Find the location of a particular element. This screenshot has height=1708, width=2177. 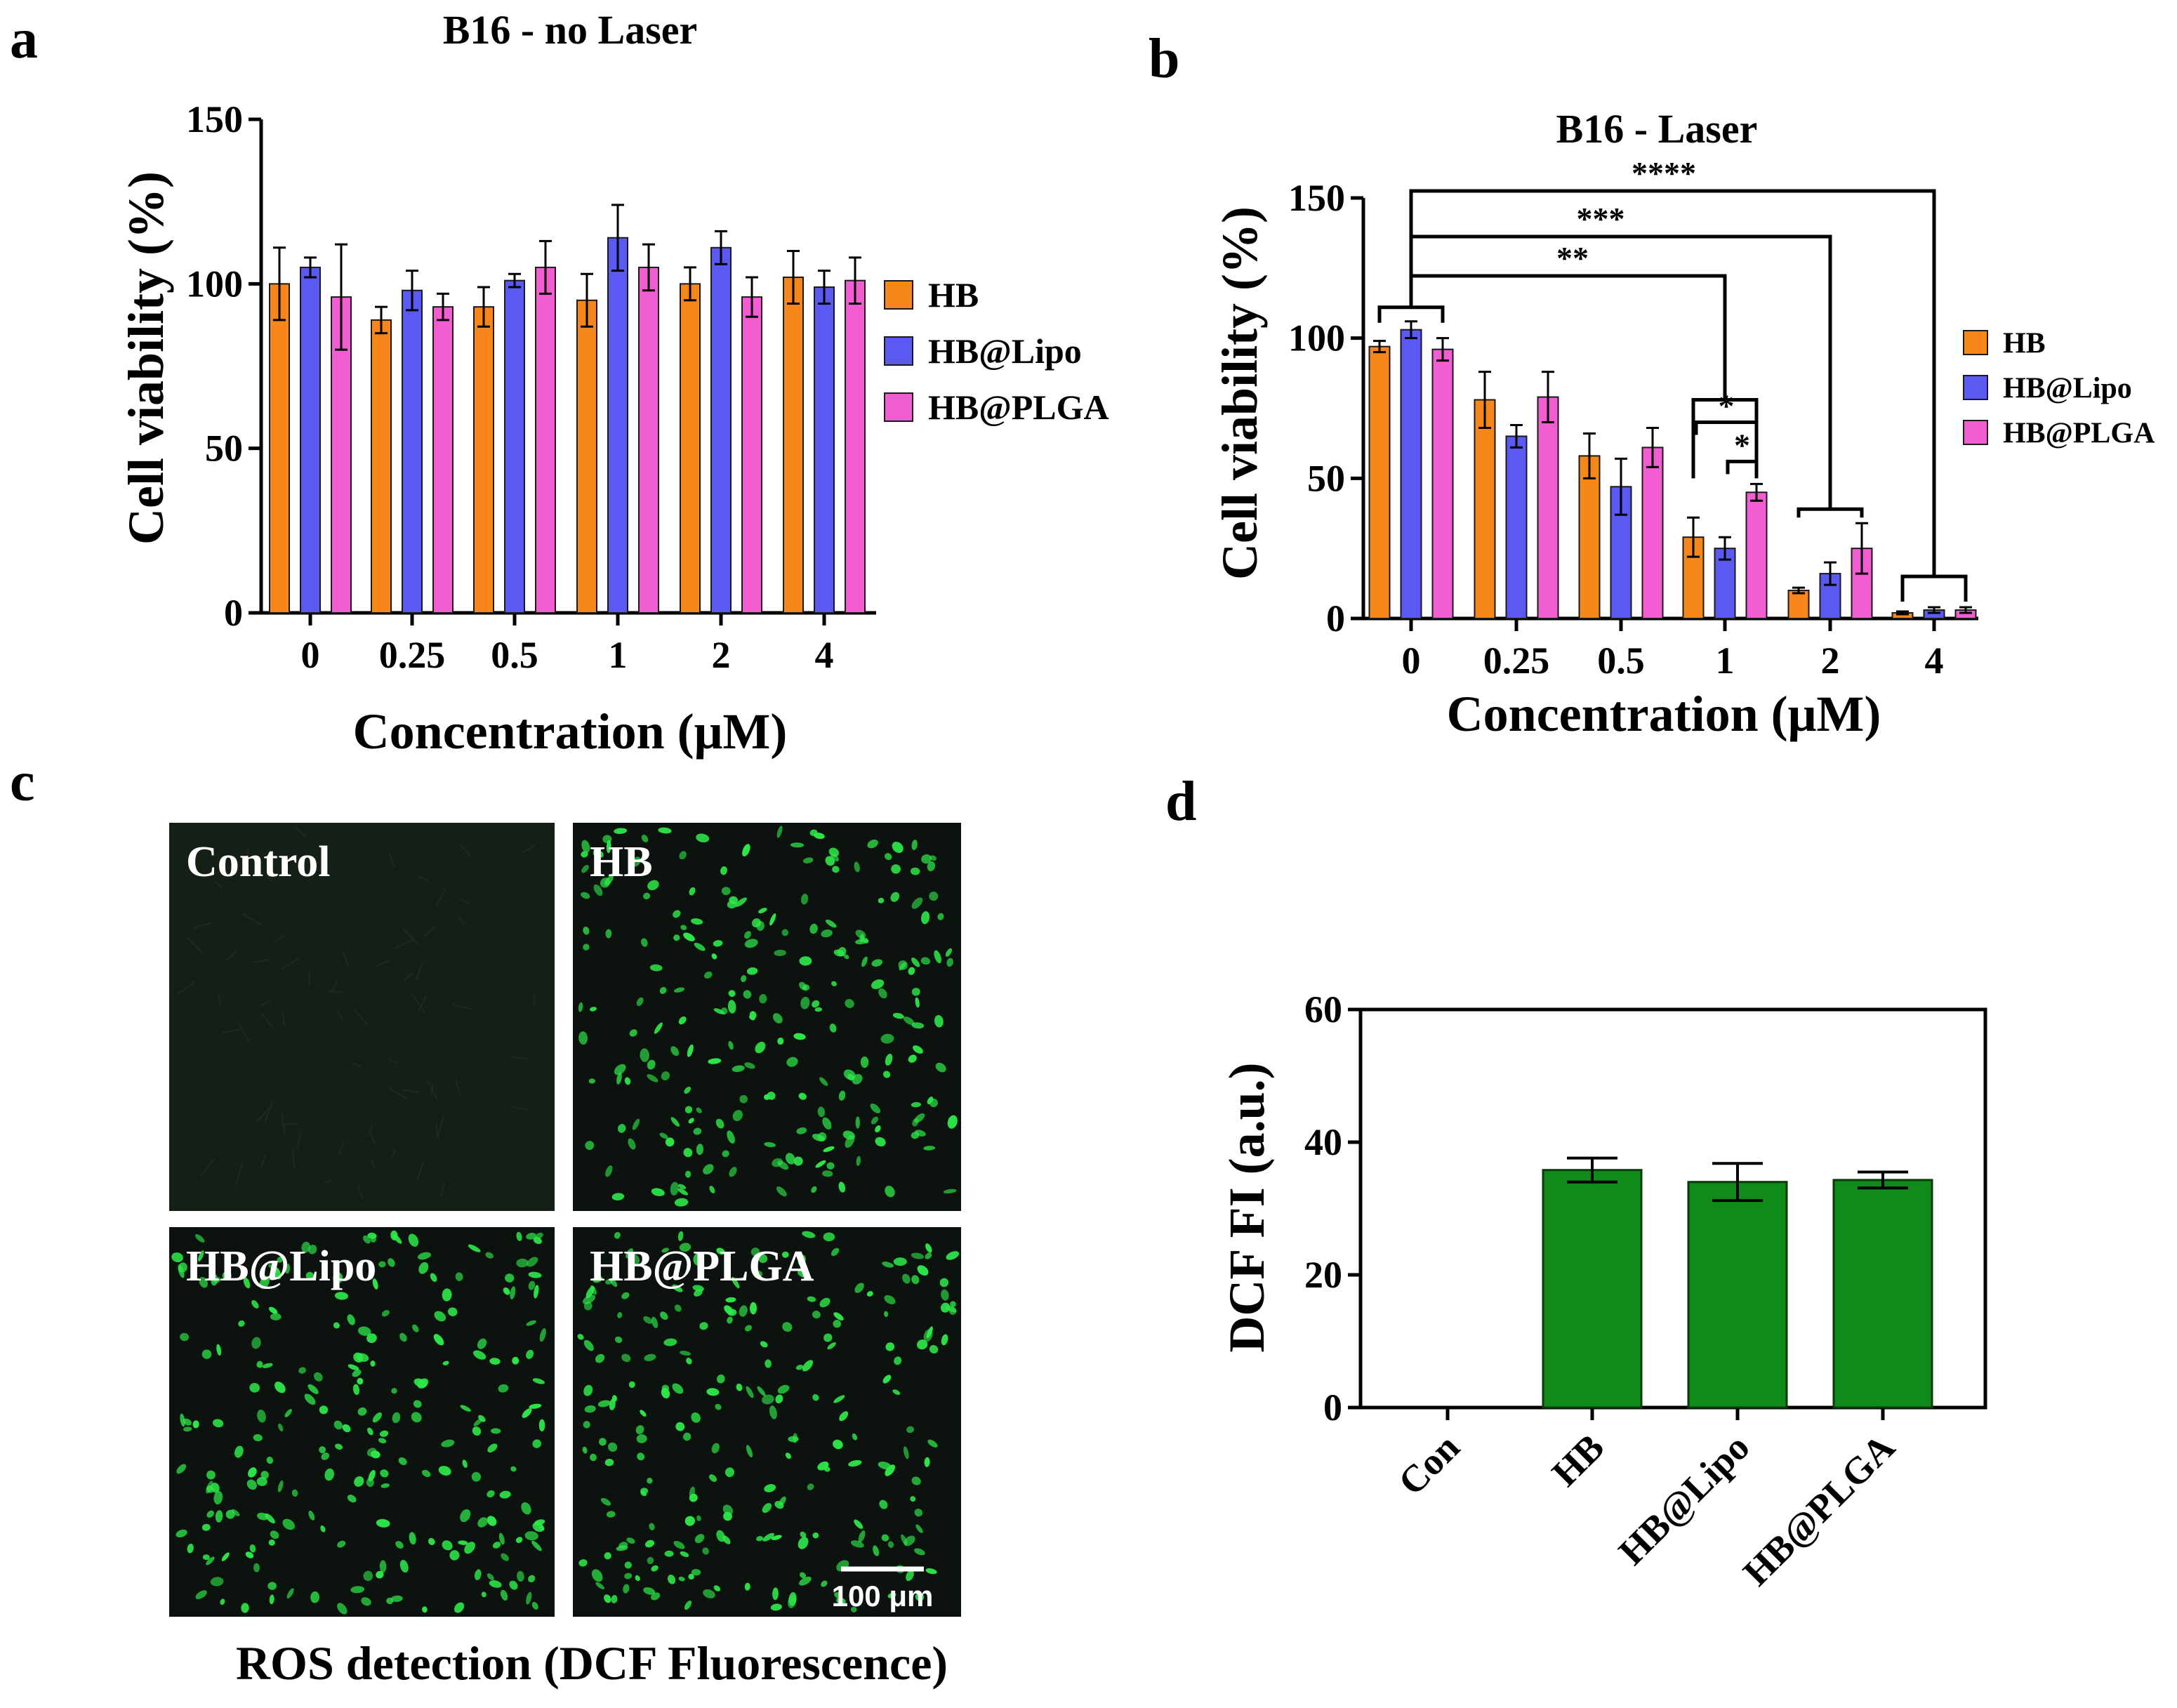

chart-d-xtick-label: HB@Lipo is located at coordinates (1684, 1500).